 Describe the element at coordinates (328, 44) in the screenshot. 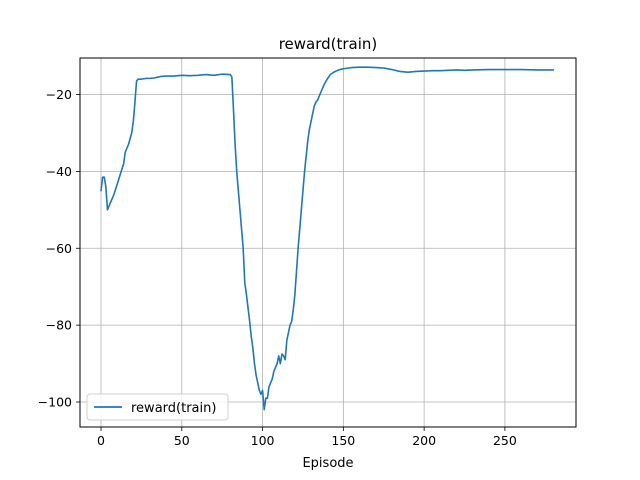

I see `chart-title: reward(train)` at that location.